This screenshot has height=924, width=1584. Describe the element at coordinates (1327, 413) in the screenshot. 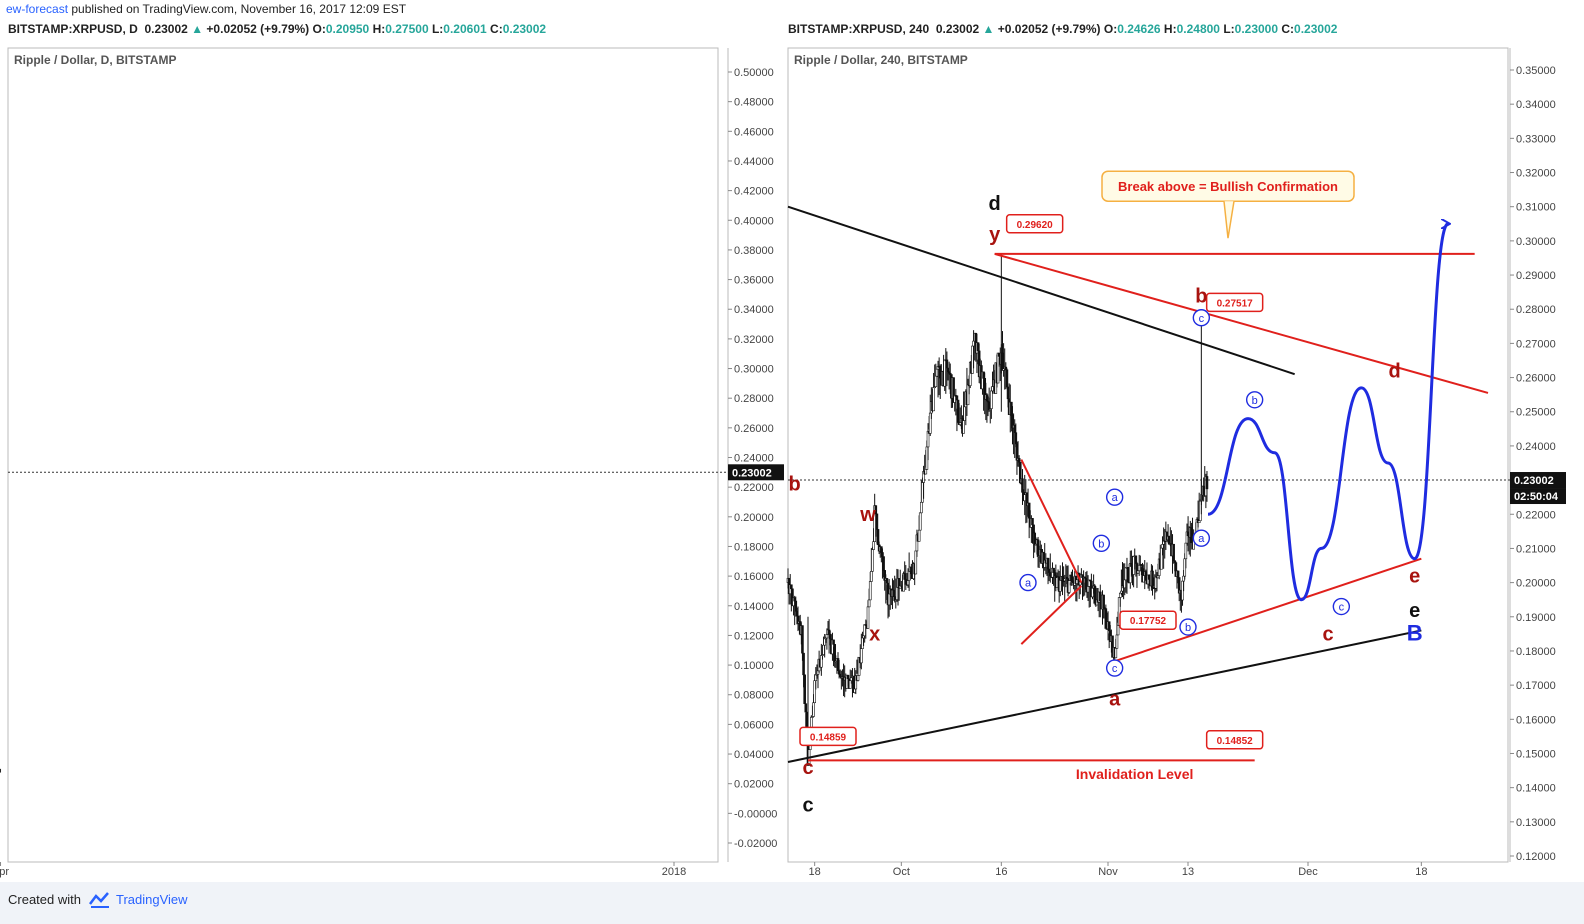

I see `projection-path` at that location.